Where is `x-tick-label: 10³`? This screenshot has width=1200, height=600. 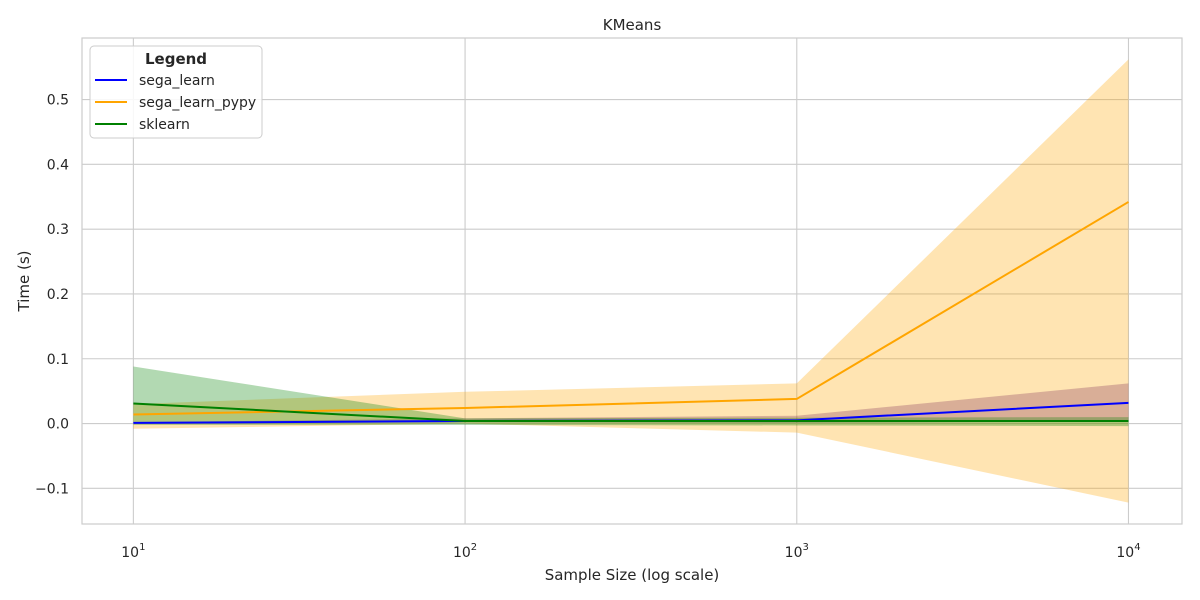 x-tick-label: 10³ is located at coordinates (797, 551).